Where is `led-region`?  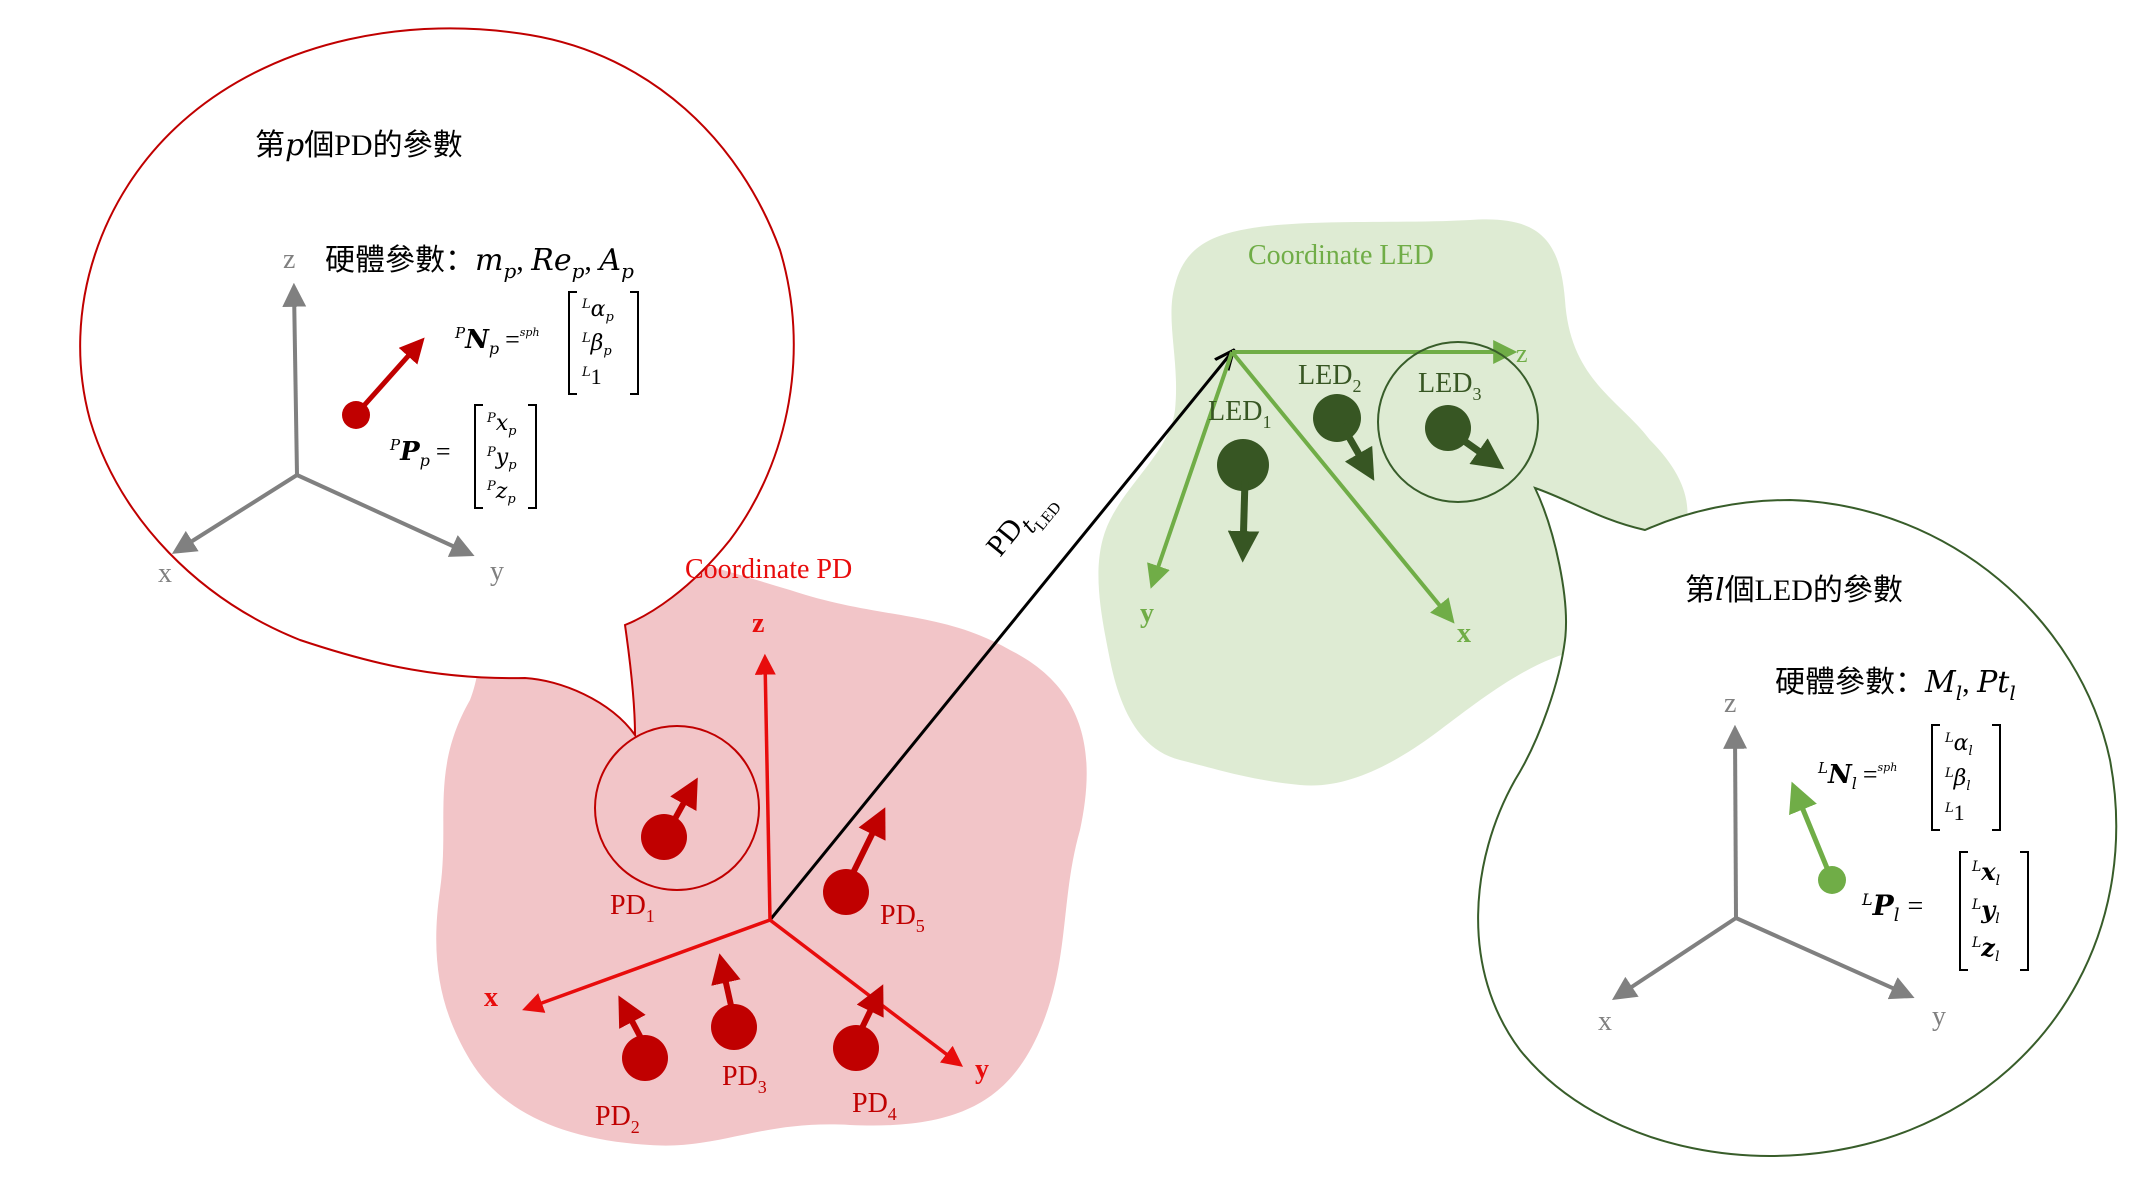 led-region is located at coordinates (1393, 502).